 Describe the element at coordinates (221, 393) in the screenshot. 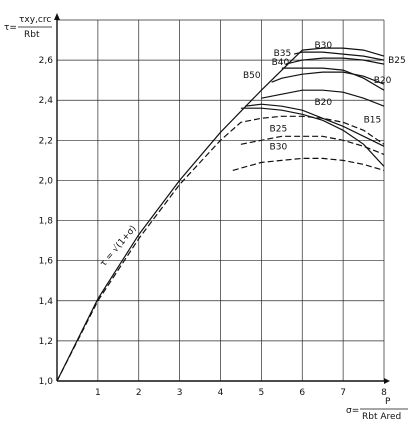

I see `x-tick-label: 4` at that location.